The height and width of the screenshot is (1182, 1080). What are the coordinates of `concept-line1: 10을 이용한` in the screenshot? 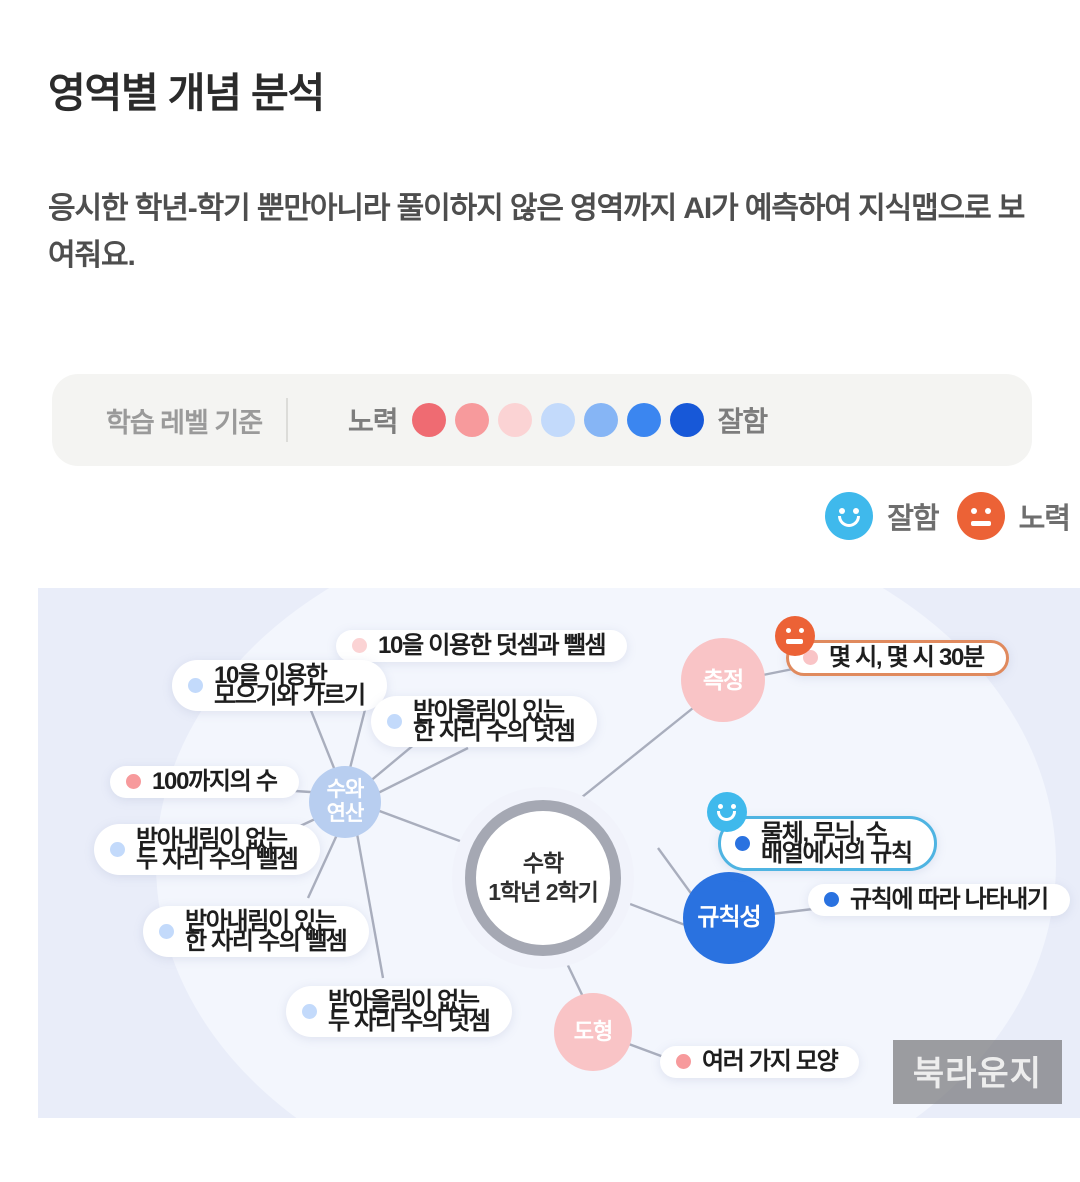 It's located at (271, 675).